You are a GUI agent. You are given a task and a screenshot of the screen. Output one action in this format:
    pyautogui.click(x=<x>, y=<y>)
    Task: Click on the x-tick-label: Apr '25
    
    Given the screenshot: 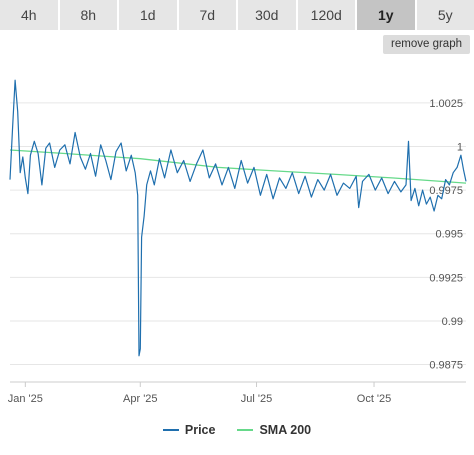 What is the action you would take?
    pyautogui.click(x=140, y=399)
    